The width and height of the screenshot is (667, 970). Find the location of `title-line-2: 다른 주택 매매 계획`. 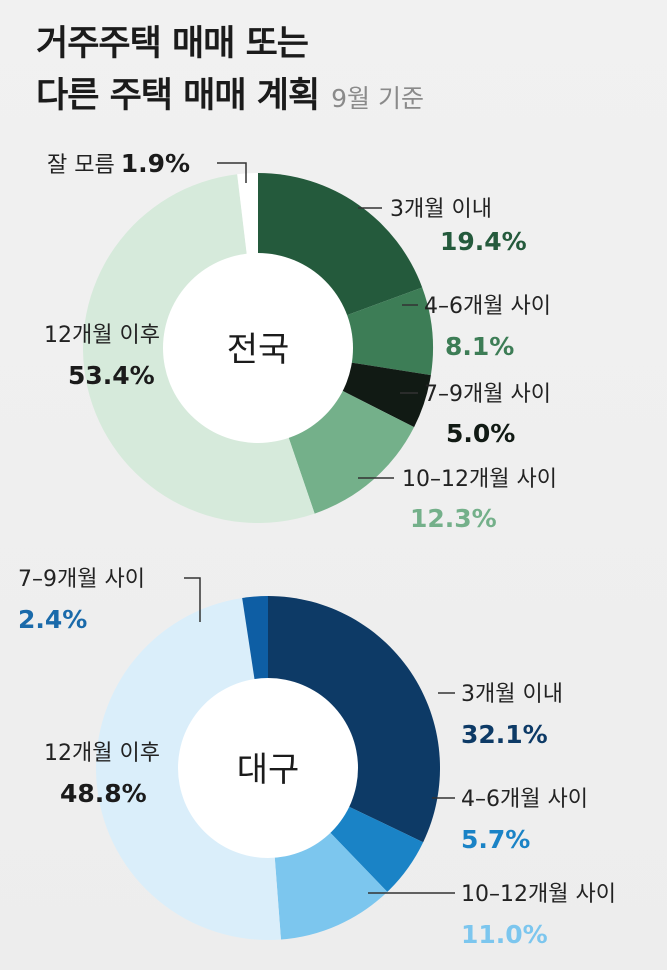

title-line-2: 다른 주택 매매 계획 is located at coordinates (178, 96).